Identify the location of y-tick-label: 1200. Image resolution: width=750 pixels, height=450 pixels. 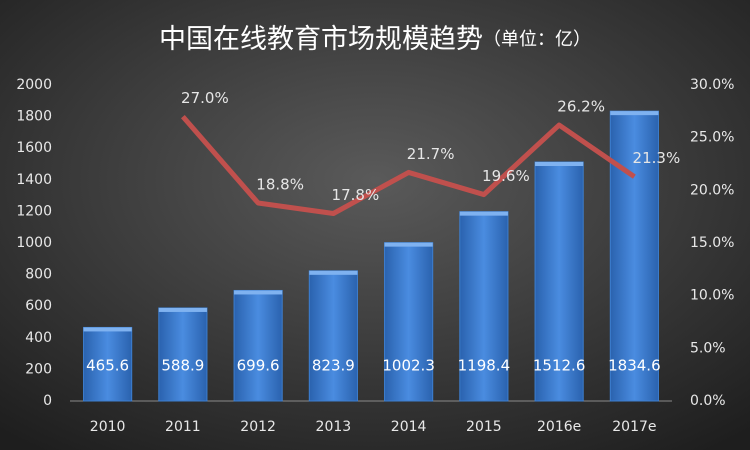
(34, 211).